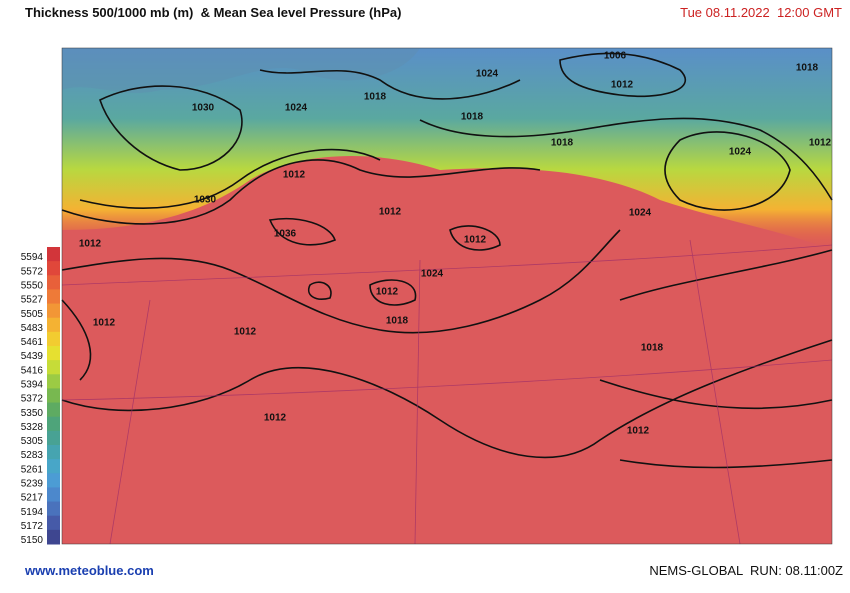 The image size is (850, 593). What do you see at coordinates (32, 469) in the screenshot?
I see `legend-label: 5261` at bounding box center [32, 469].